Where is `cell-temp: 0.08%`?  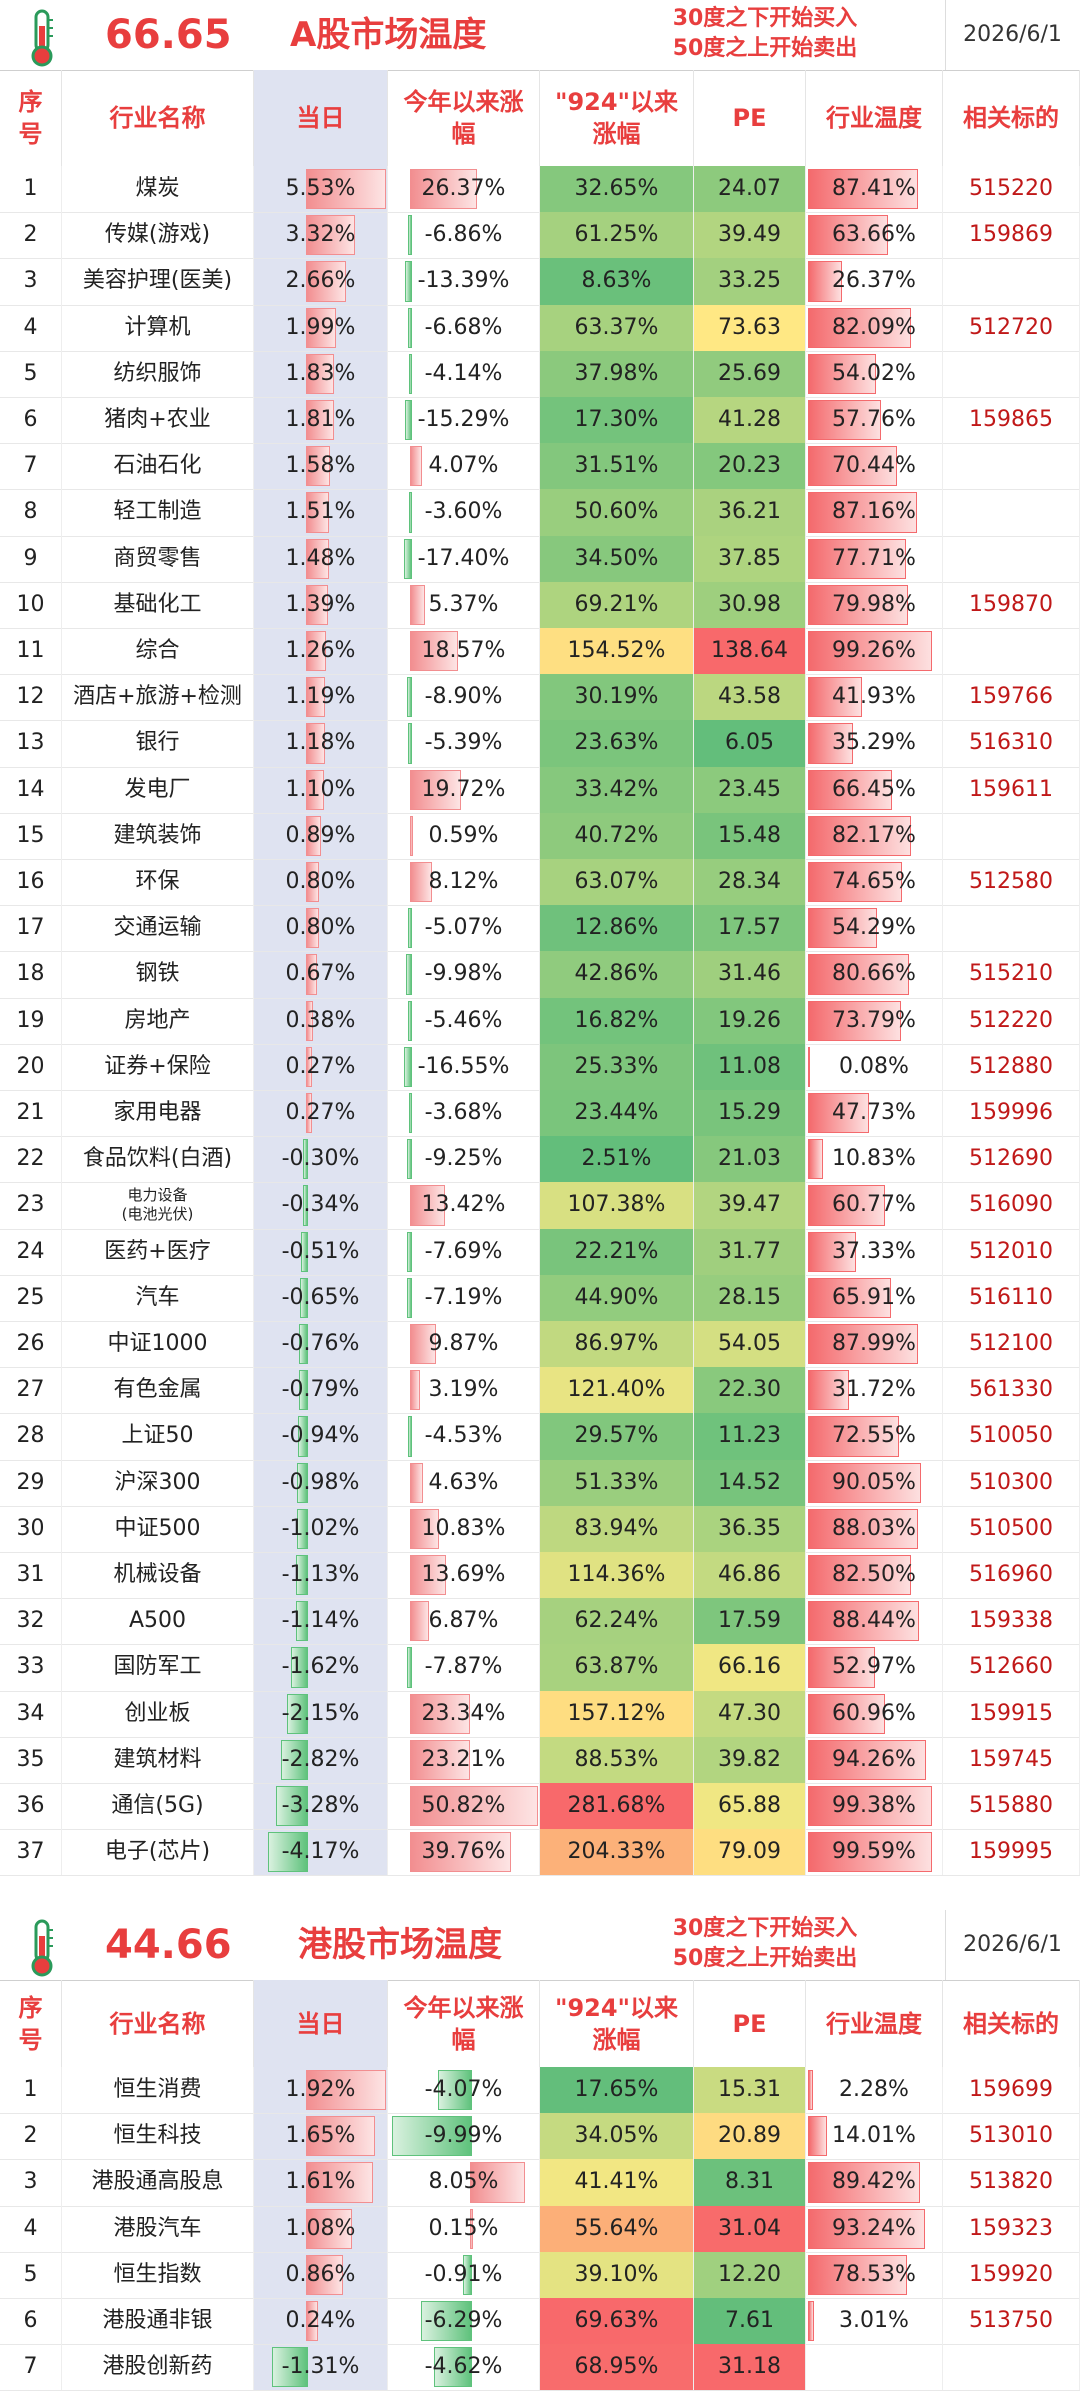 cell-temp: 0.08% is located at coordinates (874, 1066).